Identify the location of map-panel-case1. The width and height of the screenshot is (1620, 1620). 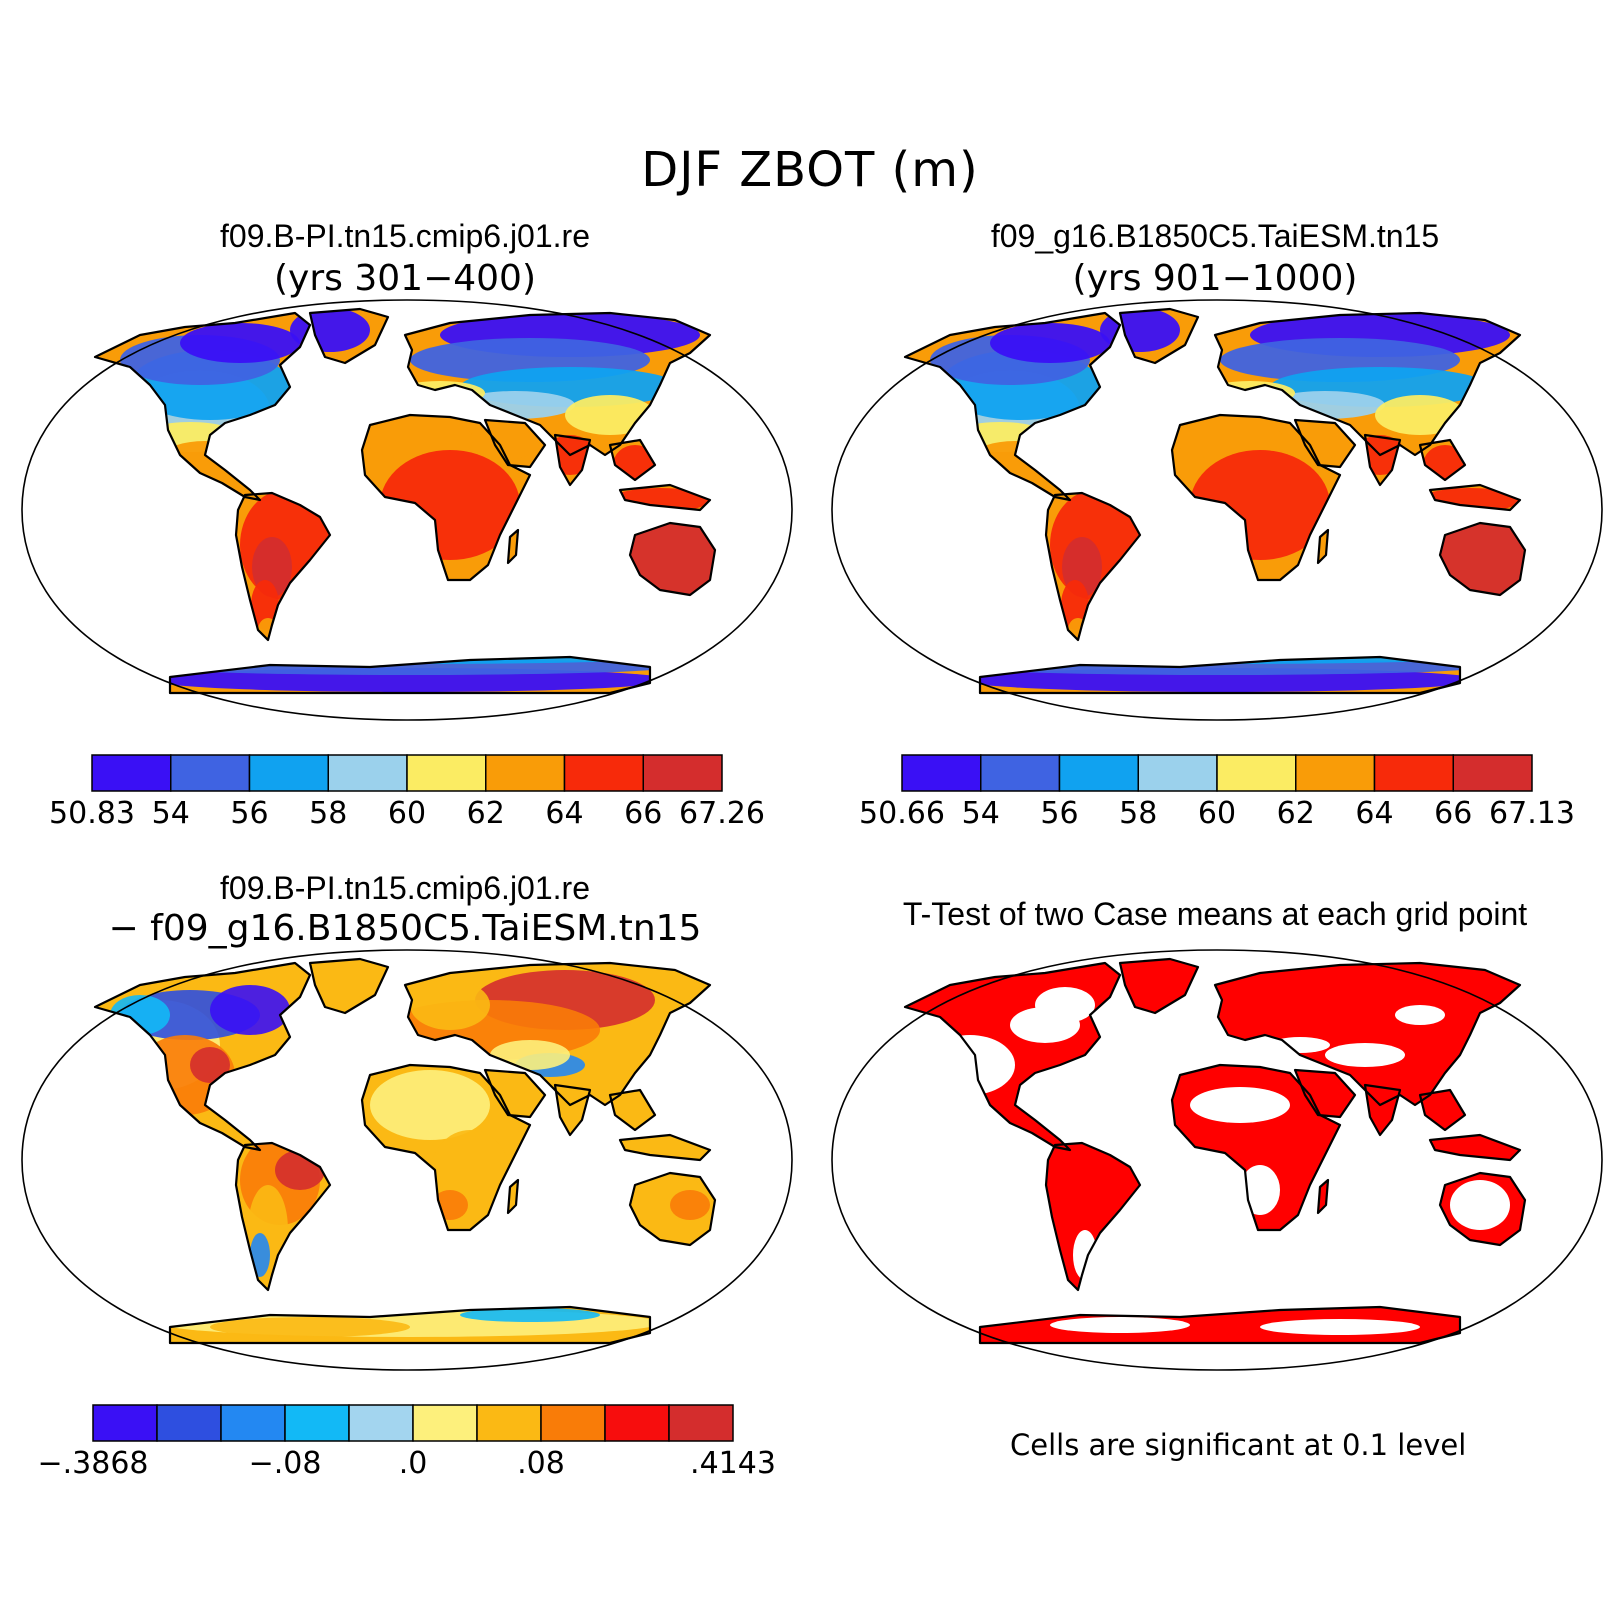
(407, 510).